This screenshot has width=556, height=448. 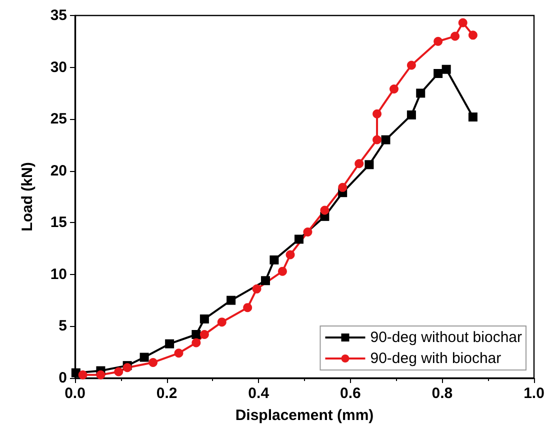 What do you see at coordinates (58, 171) in the screenshot?
I see `y-tick-label: 20` at bounding box center [58, 171].